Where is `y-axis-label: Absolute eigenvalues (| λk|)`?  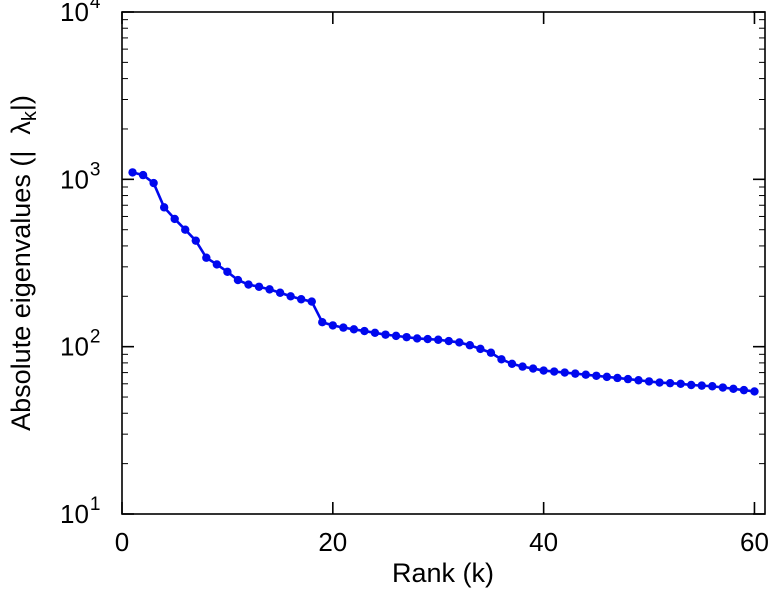
y-axis-label: Absolute eigenvalues (| λk|) is located at coordinates (24, 263).